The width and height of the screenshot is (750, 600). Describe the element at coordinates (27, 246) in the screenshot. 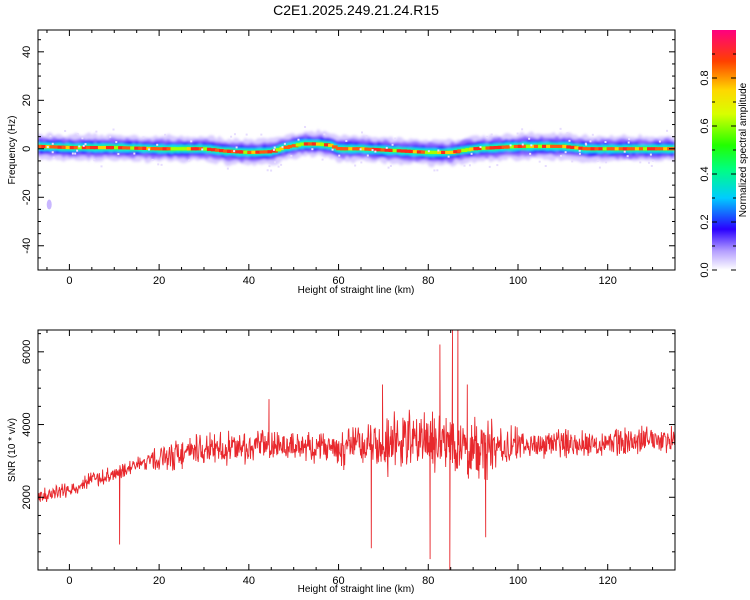

I see `spectrogram-y-tick-label: -40` at that location.